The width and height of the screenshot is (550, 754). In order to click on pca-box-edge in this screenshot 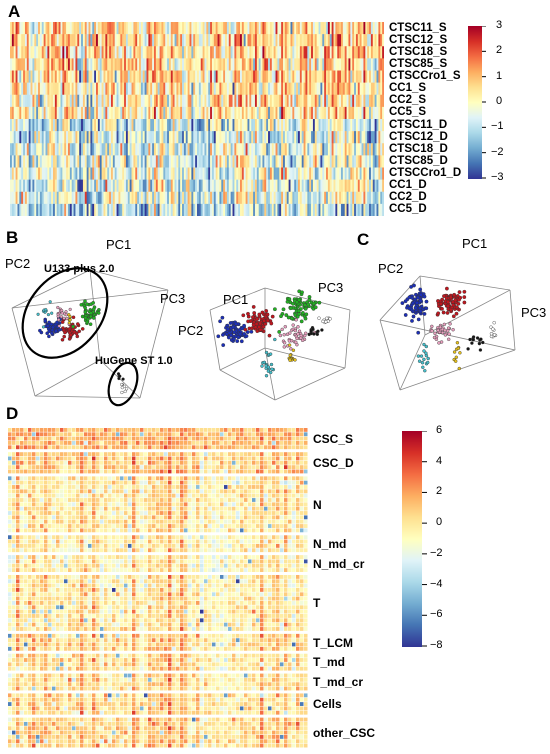, I will do `click(215, 340)`.